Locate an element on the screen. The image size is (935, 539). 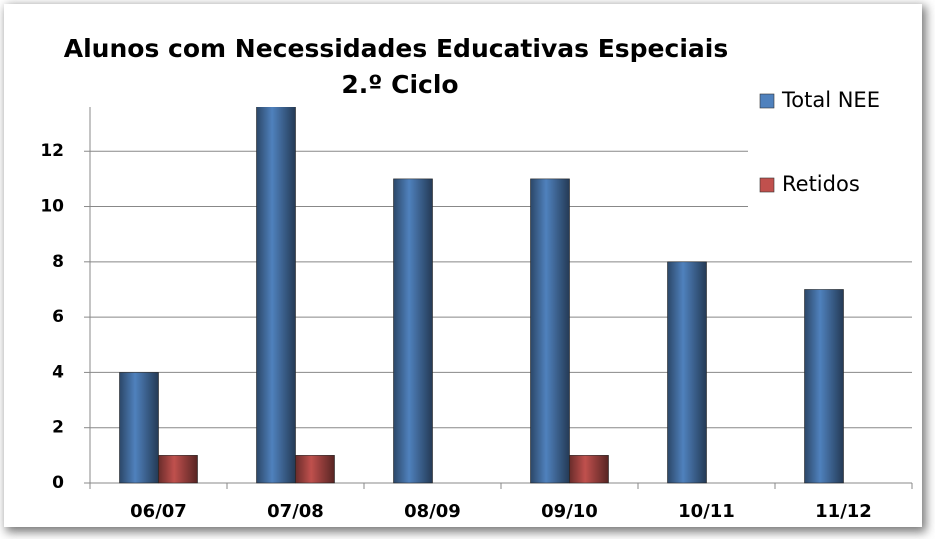
legend-label: Retidos is located at coordinates (821, 184).